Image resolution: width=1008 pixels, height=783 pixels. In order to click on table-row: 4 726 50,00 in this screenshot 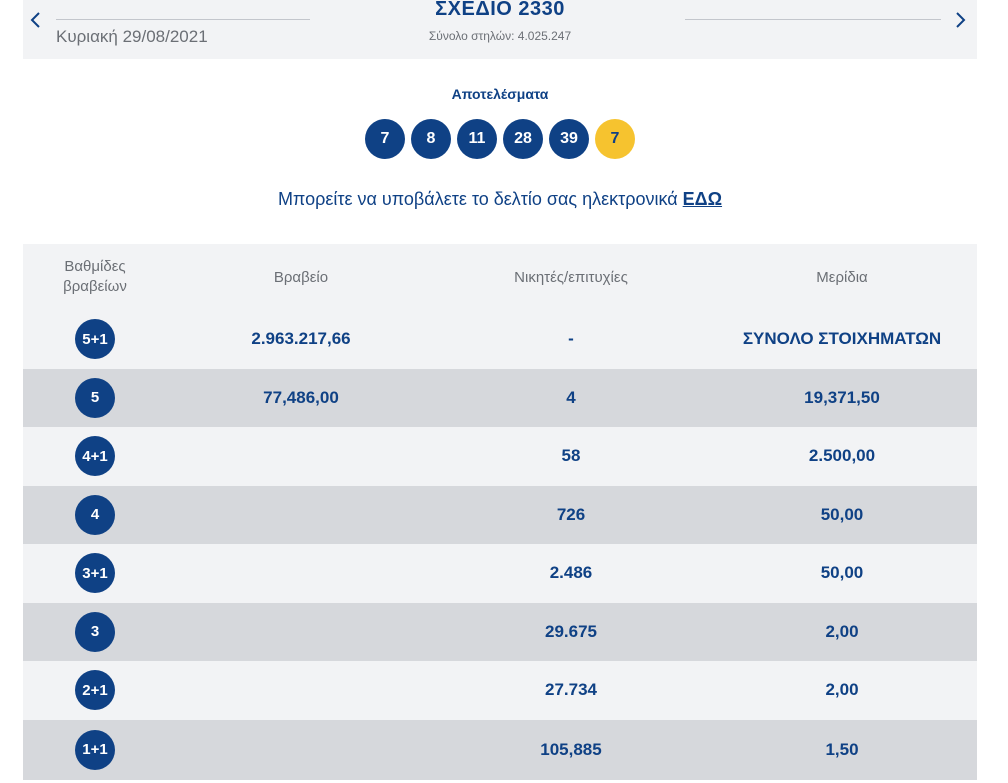, I will do `click(500, 514)`.